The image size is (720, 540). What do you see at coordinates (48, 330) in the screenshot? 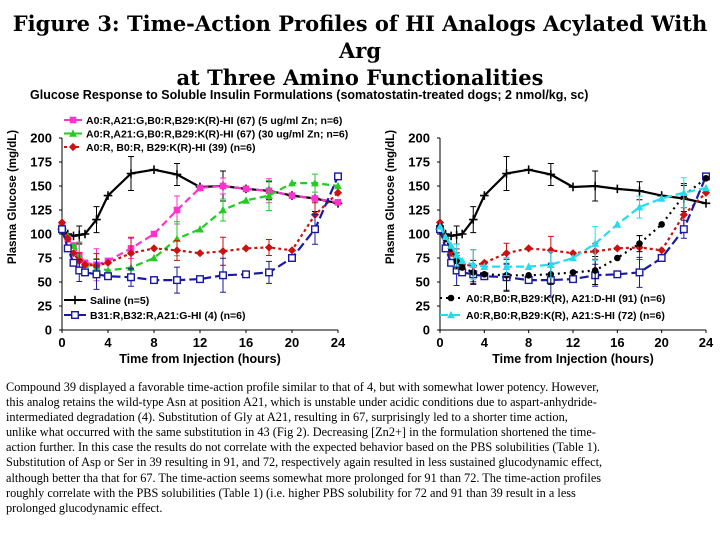
I see `y-tick-label: 0` at bounding box center [48, 330].